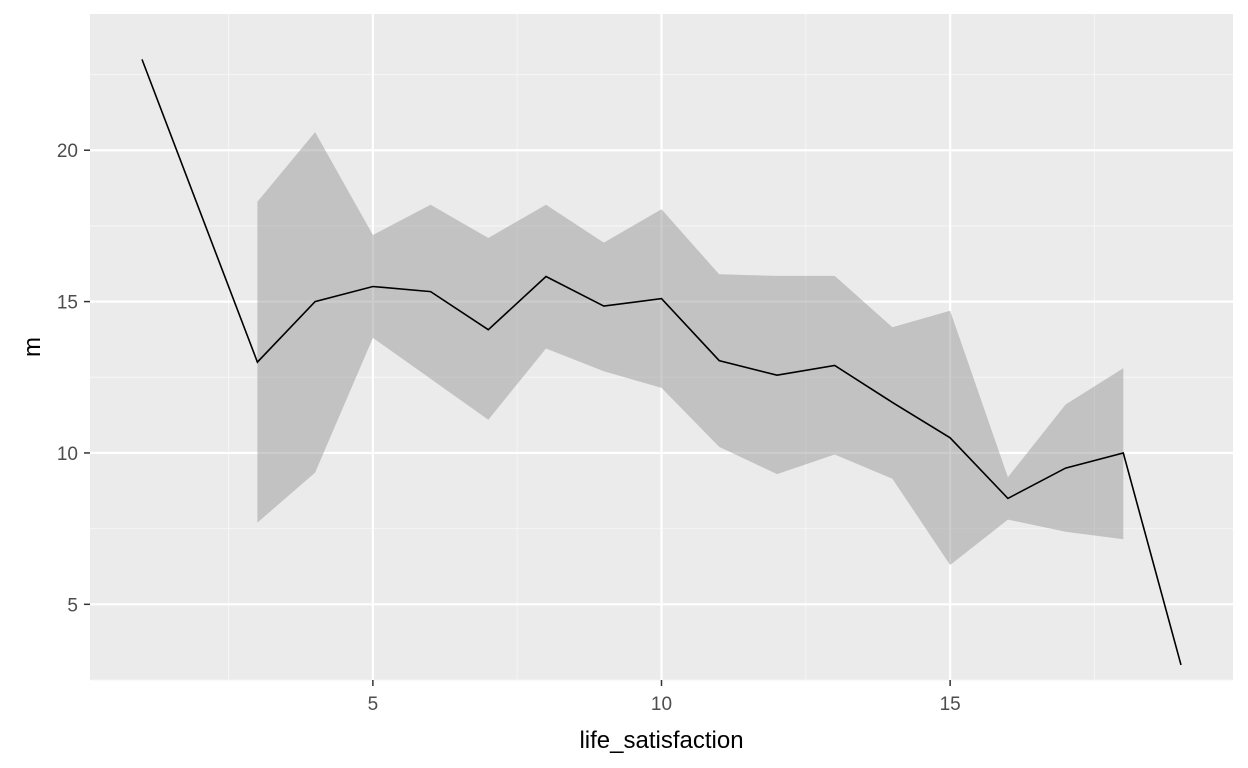  What do you see at coordinates (73, 378) in the screenshot?
I see `y-axis-ticks: 5 10 15 20` at bounding box center [73, 378].